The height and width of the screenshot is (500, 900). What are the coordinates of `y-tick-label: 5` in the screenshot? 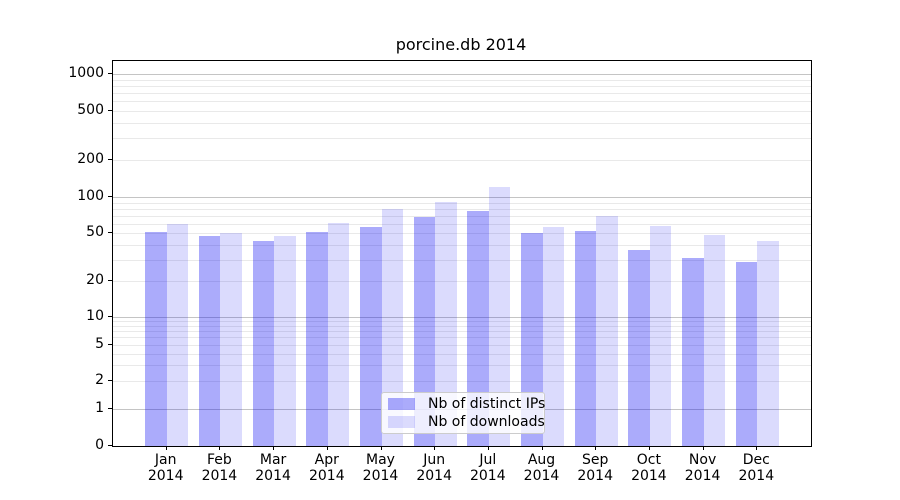 It's located at (99, 343).